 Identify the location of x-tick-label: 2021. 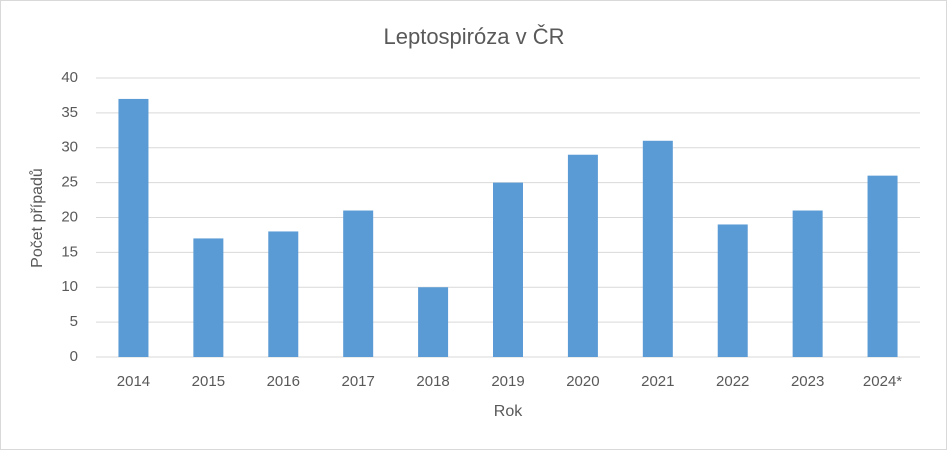
(657, 381).